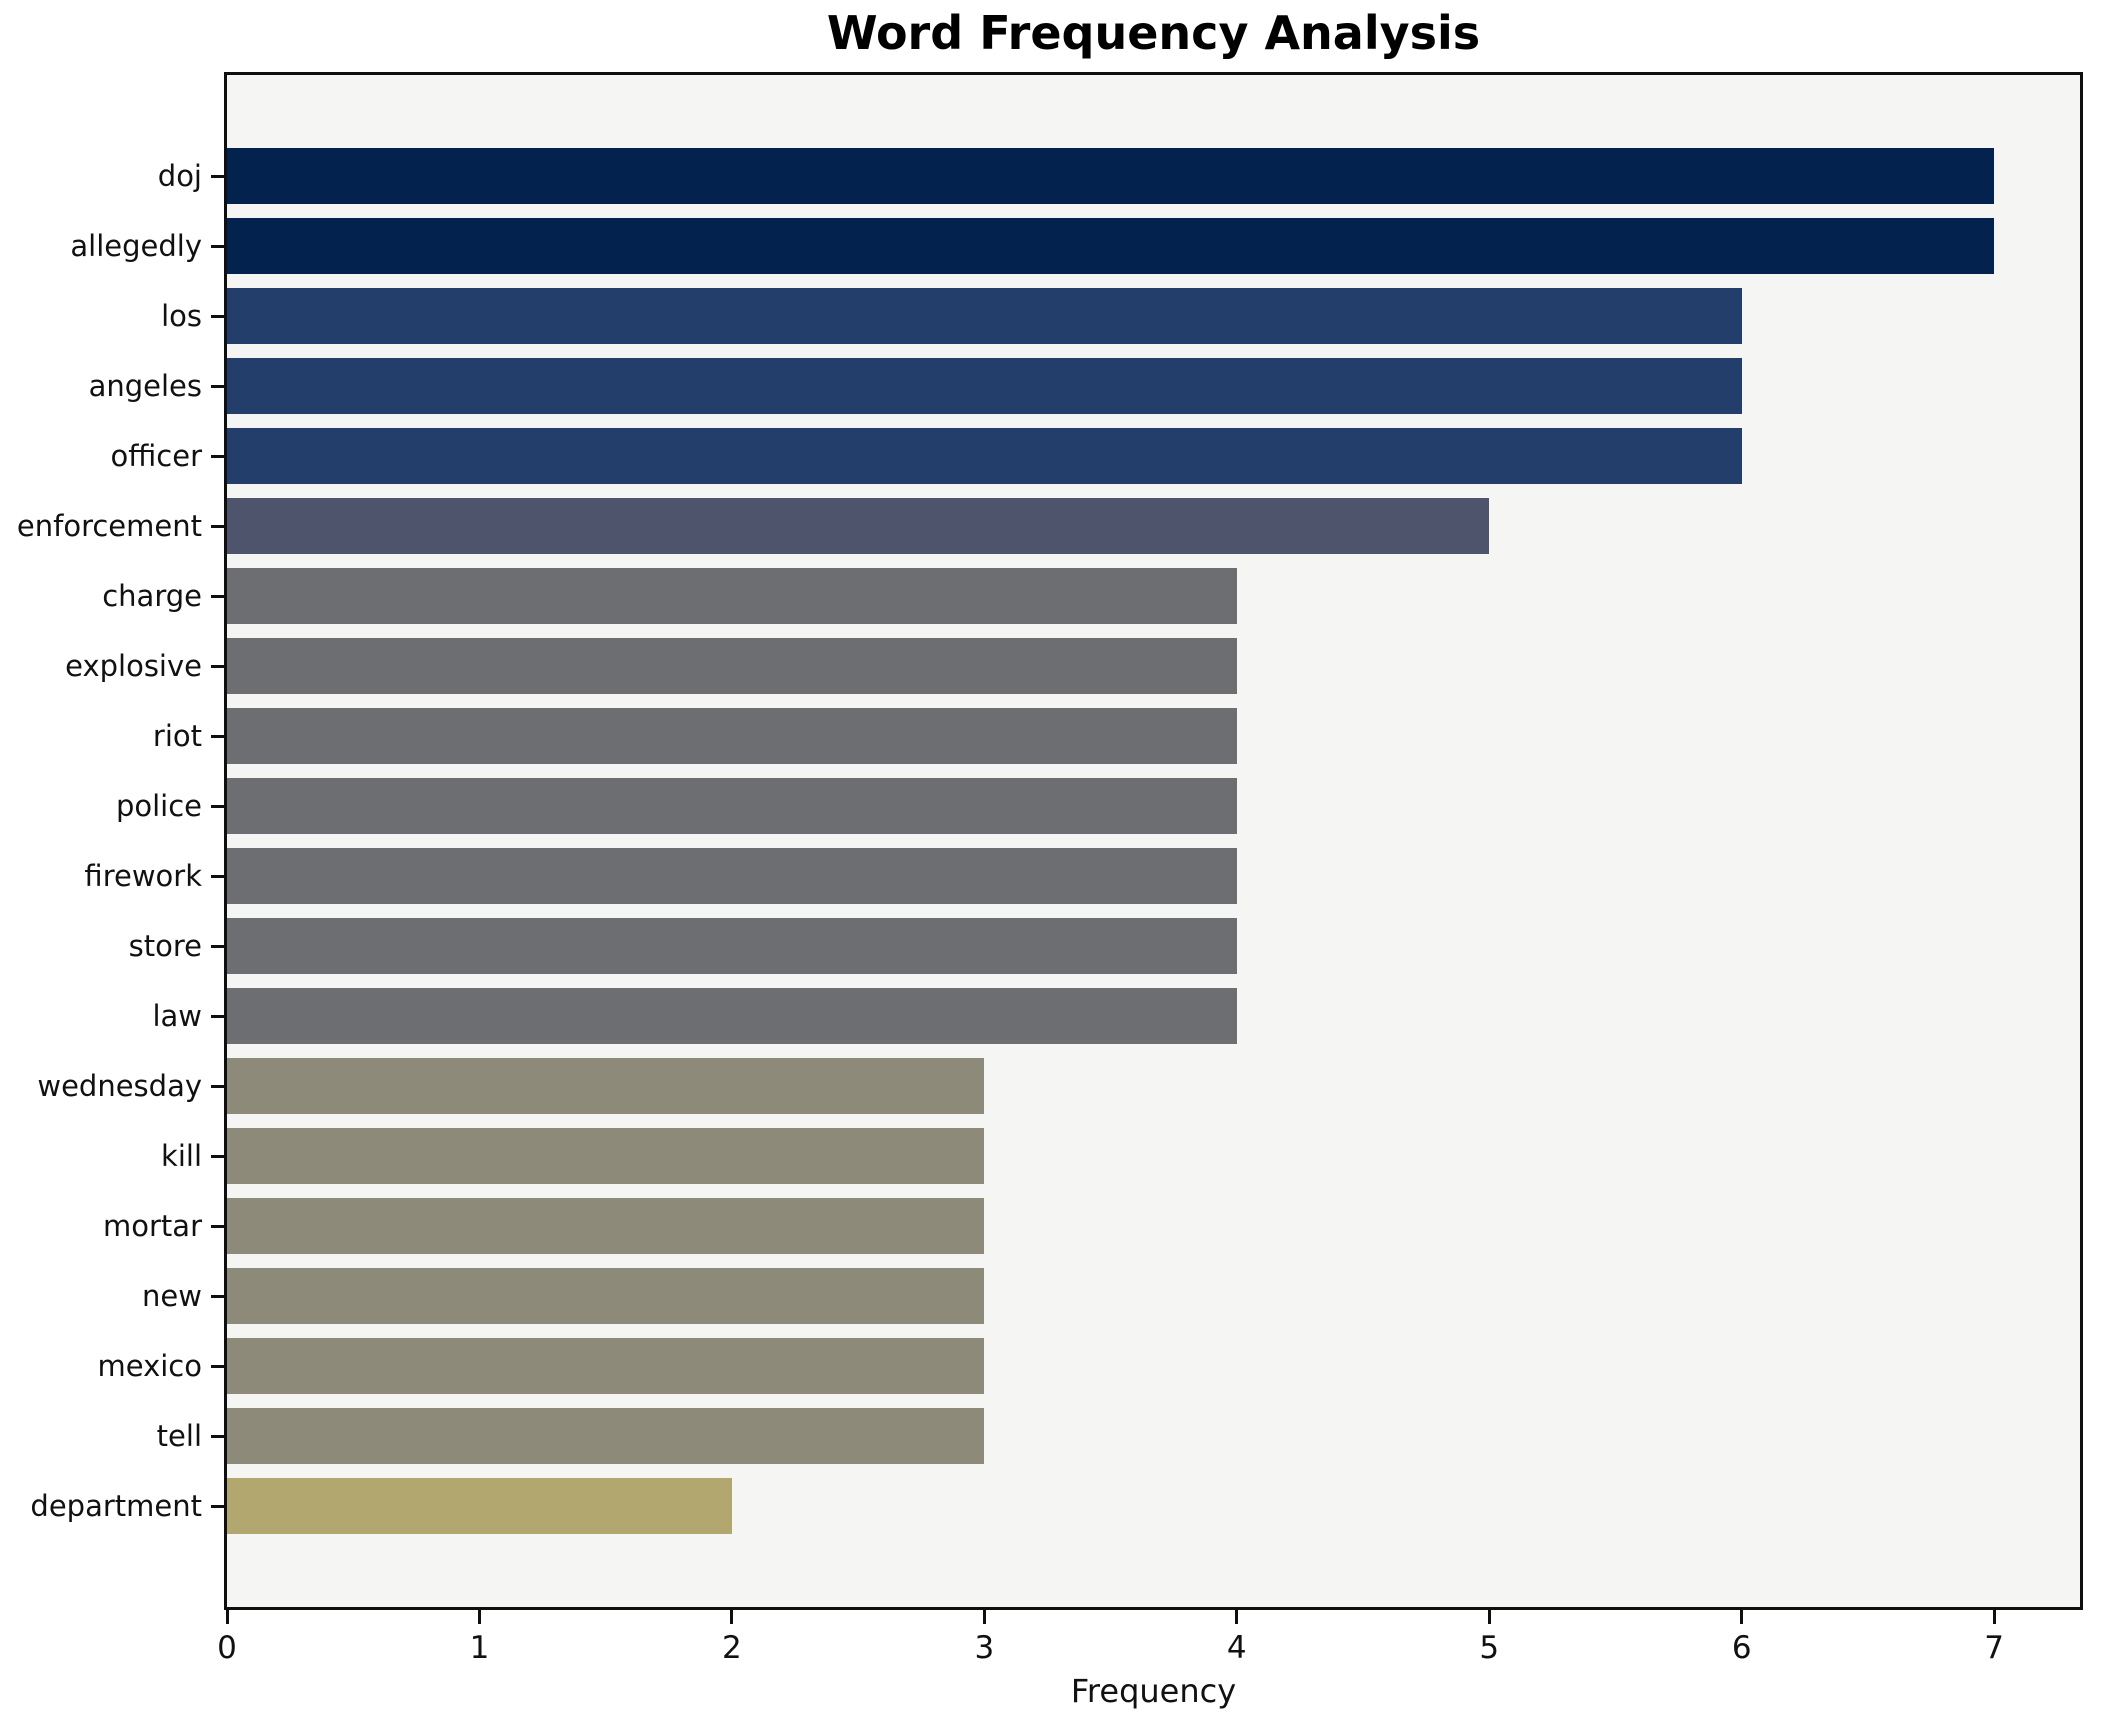  I want to click on y-tick-label: police, so click(158, 806).